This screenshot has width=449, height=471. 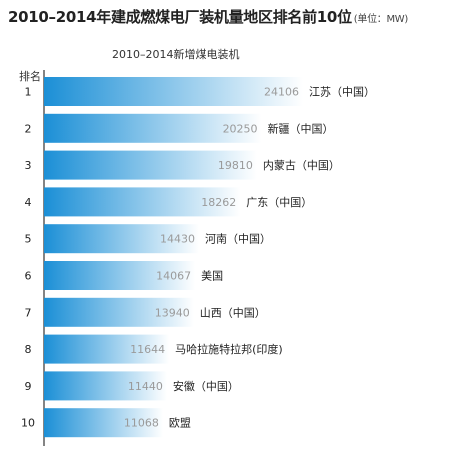 I want to click on rank-label-9: 9, so click(x=28, y=386).